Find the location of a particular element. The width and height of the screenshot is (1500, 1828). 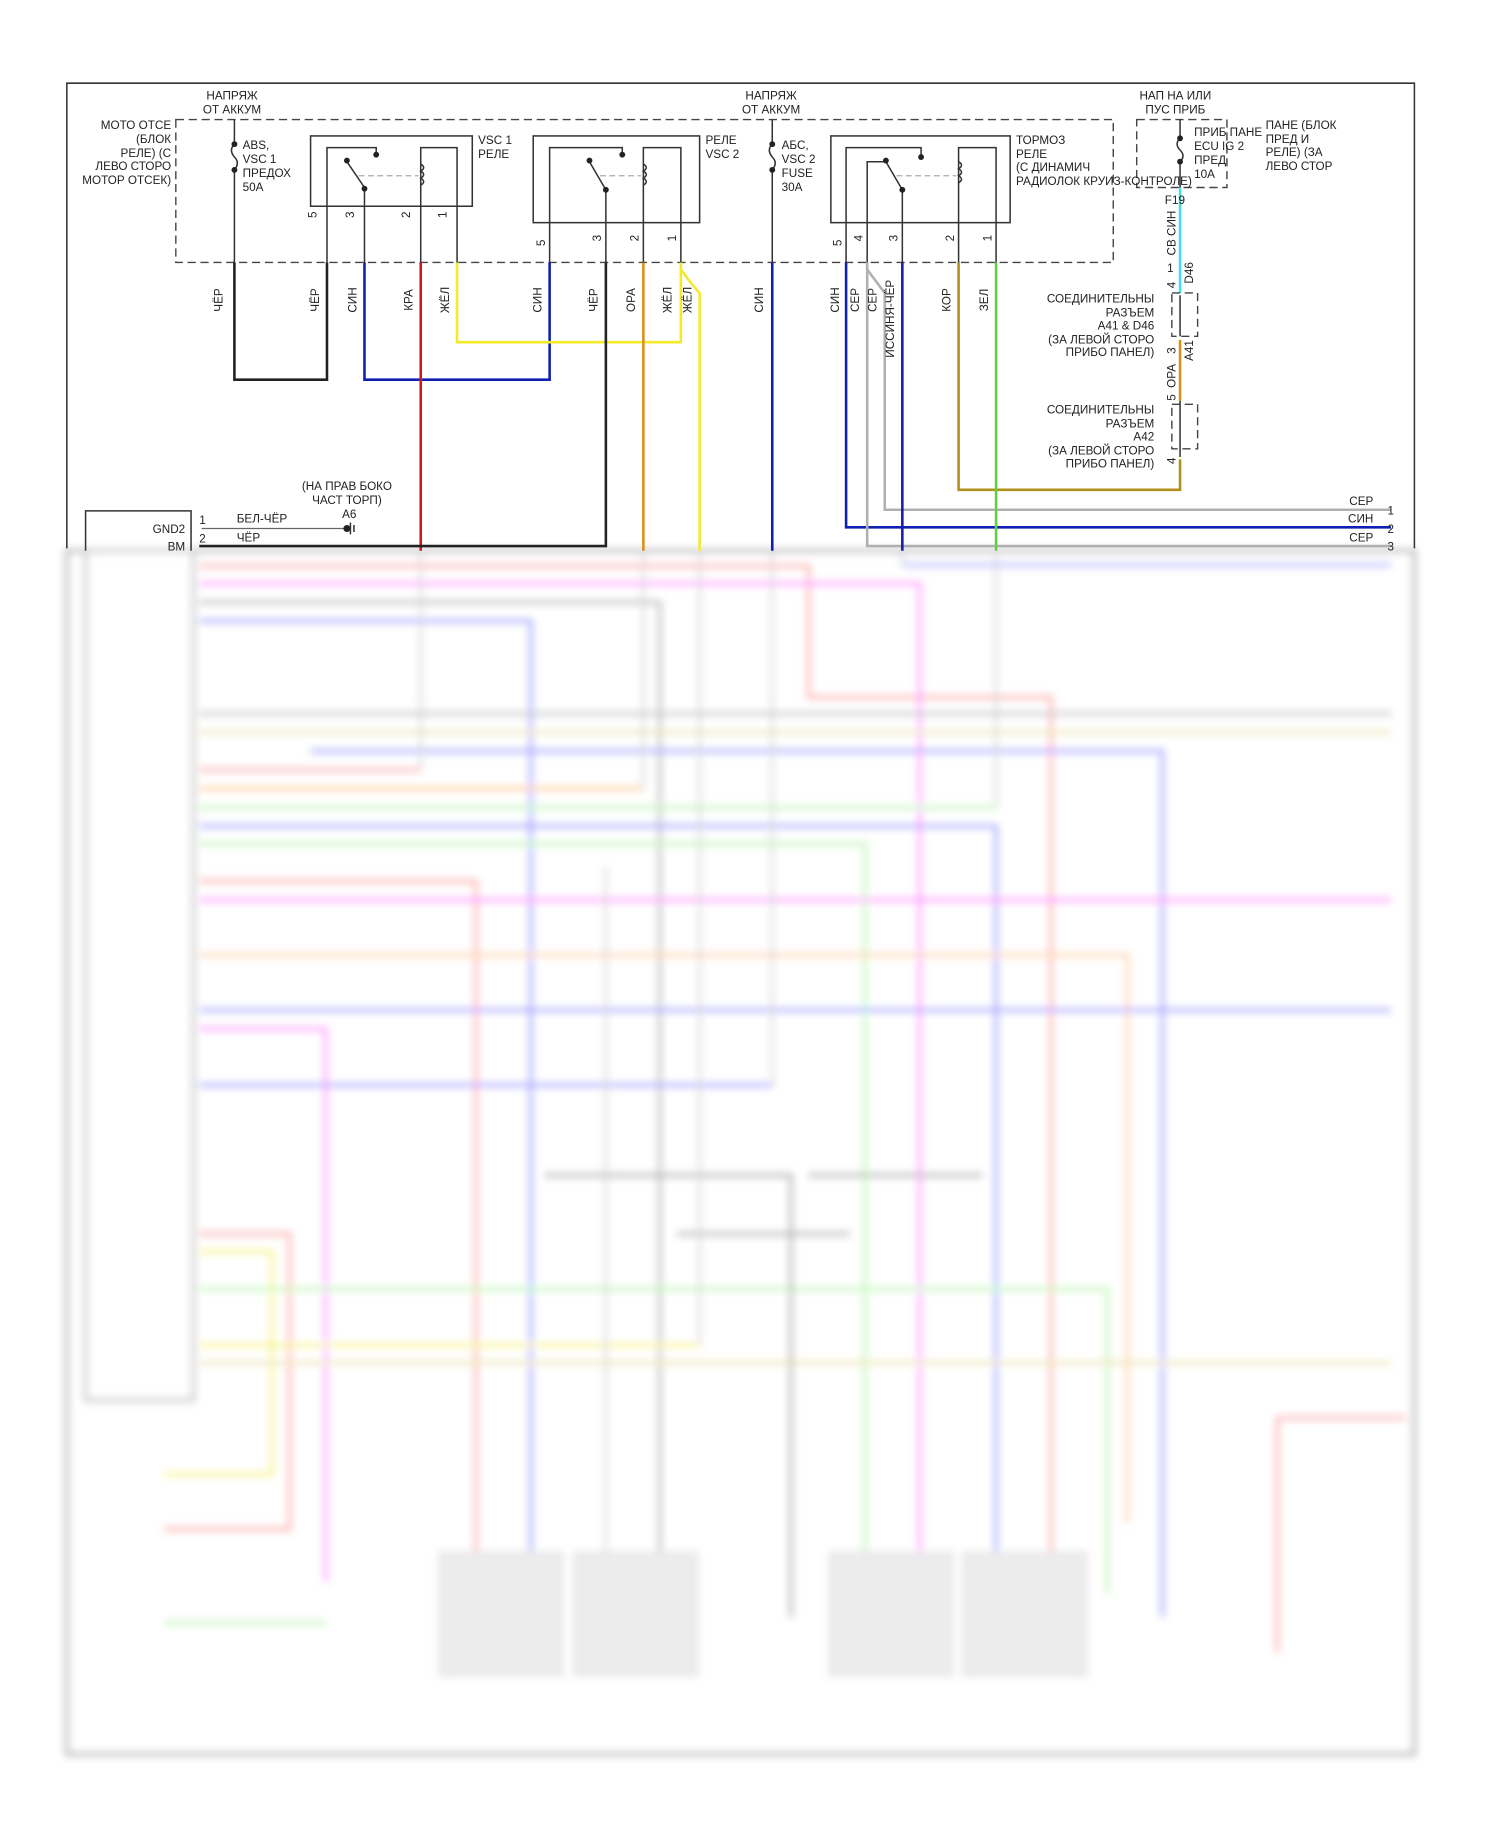

svg-text: FUSE is located at coordinates (797, 173).